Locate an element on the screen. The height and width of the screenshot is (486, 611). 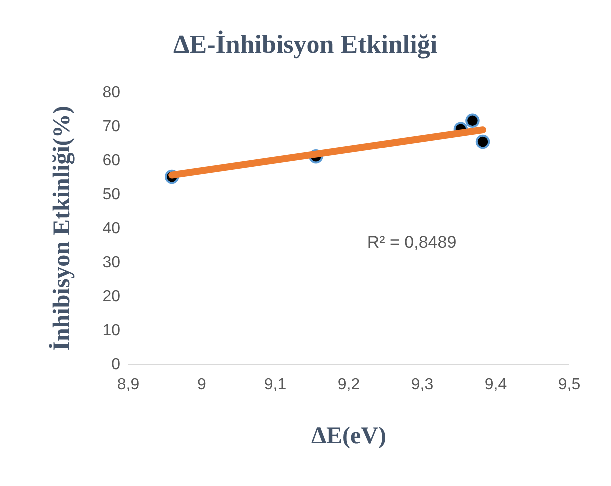
x-axis-title: ΔE(eV) is located at coordinates (349, 437).